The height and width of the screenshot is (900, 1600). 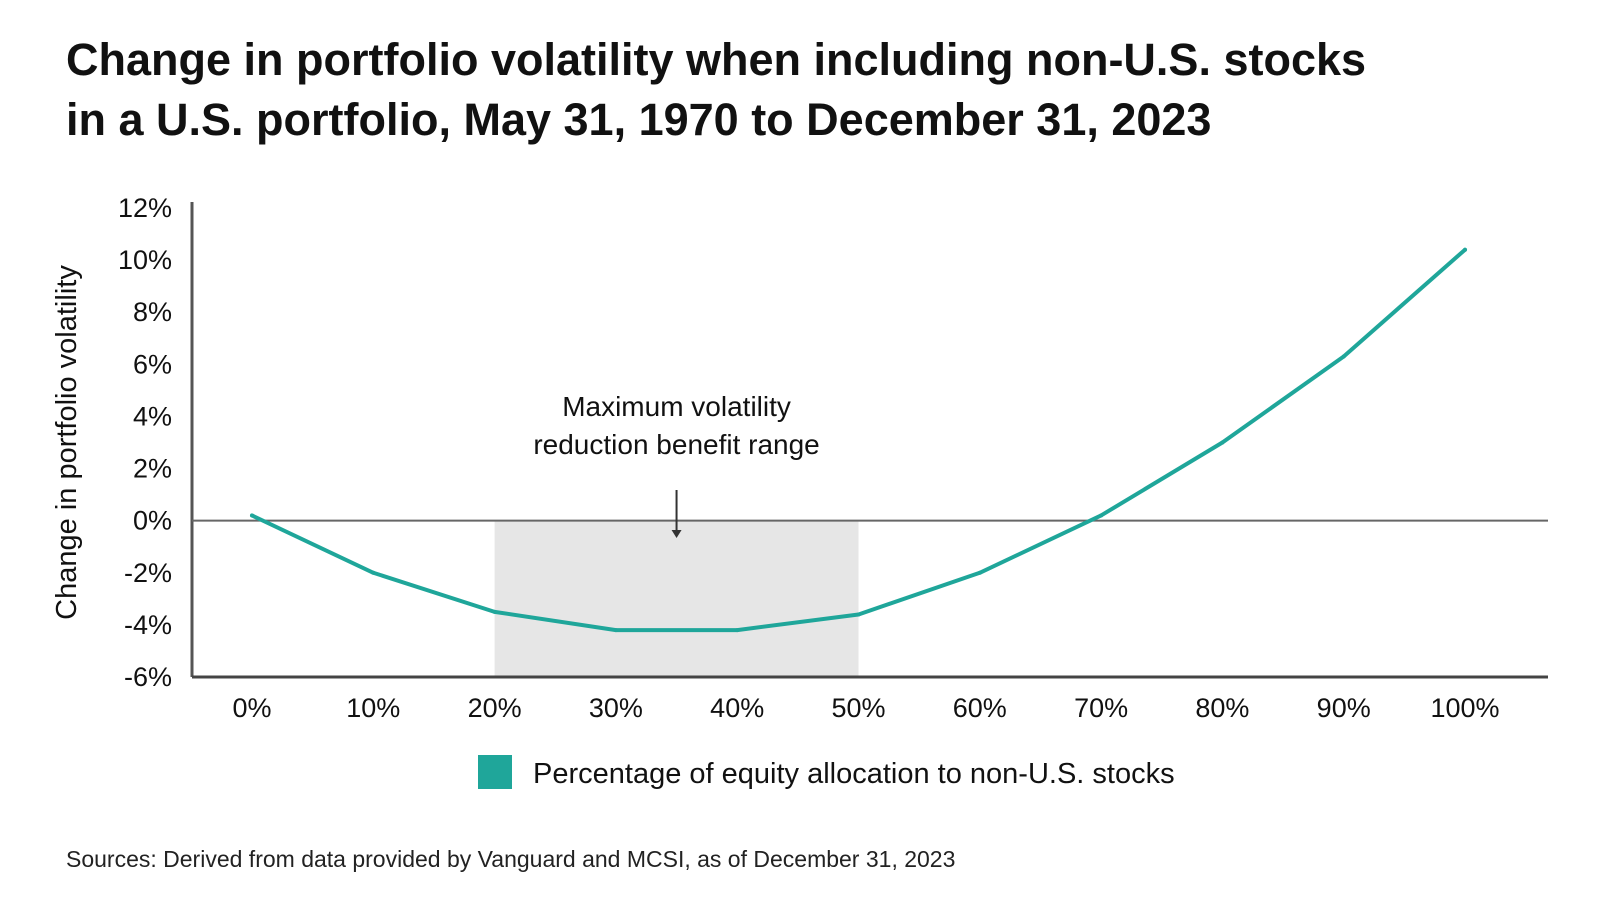 I want to click on y-tick-label: 10%, so click(x=145, y=260).